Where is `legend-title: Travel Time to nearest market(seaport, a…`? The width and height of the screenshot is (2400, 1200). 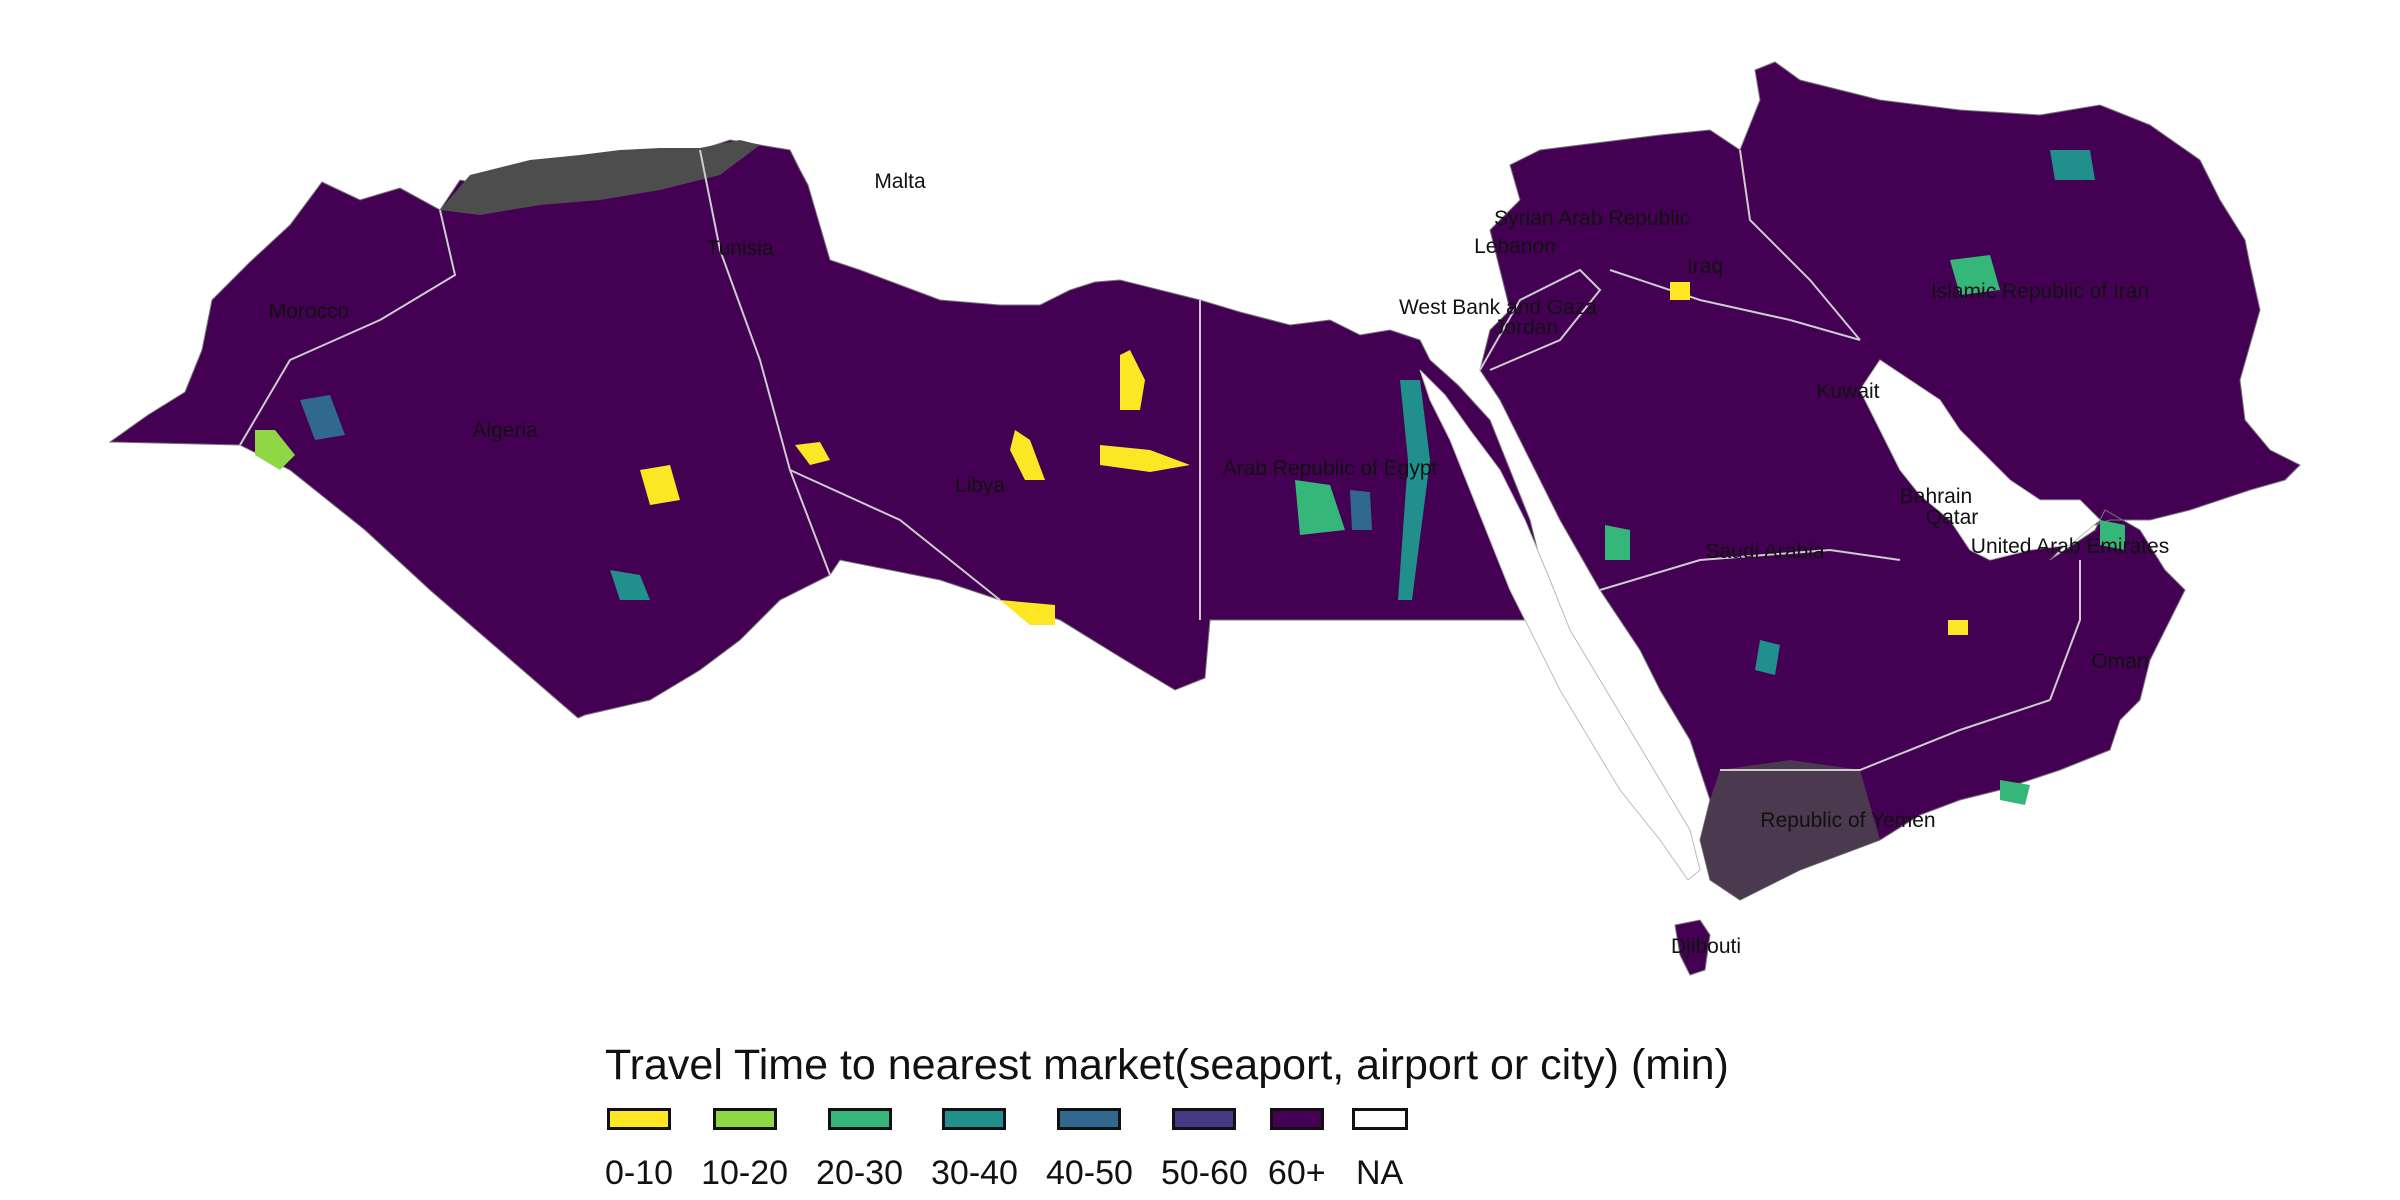
legend-title: Travel Time to nearest market(seaport, a… is located at coordinates (1167, 1065).